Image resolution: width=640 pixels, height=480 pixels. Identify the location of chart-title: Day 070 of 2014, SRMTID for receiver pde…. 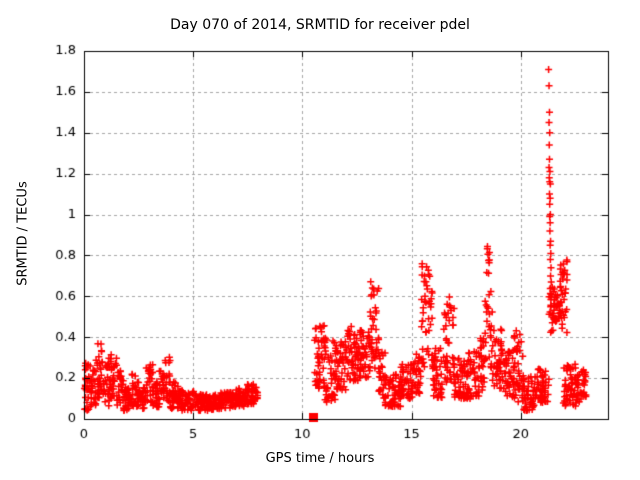
(320, 25).